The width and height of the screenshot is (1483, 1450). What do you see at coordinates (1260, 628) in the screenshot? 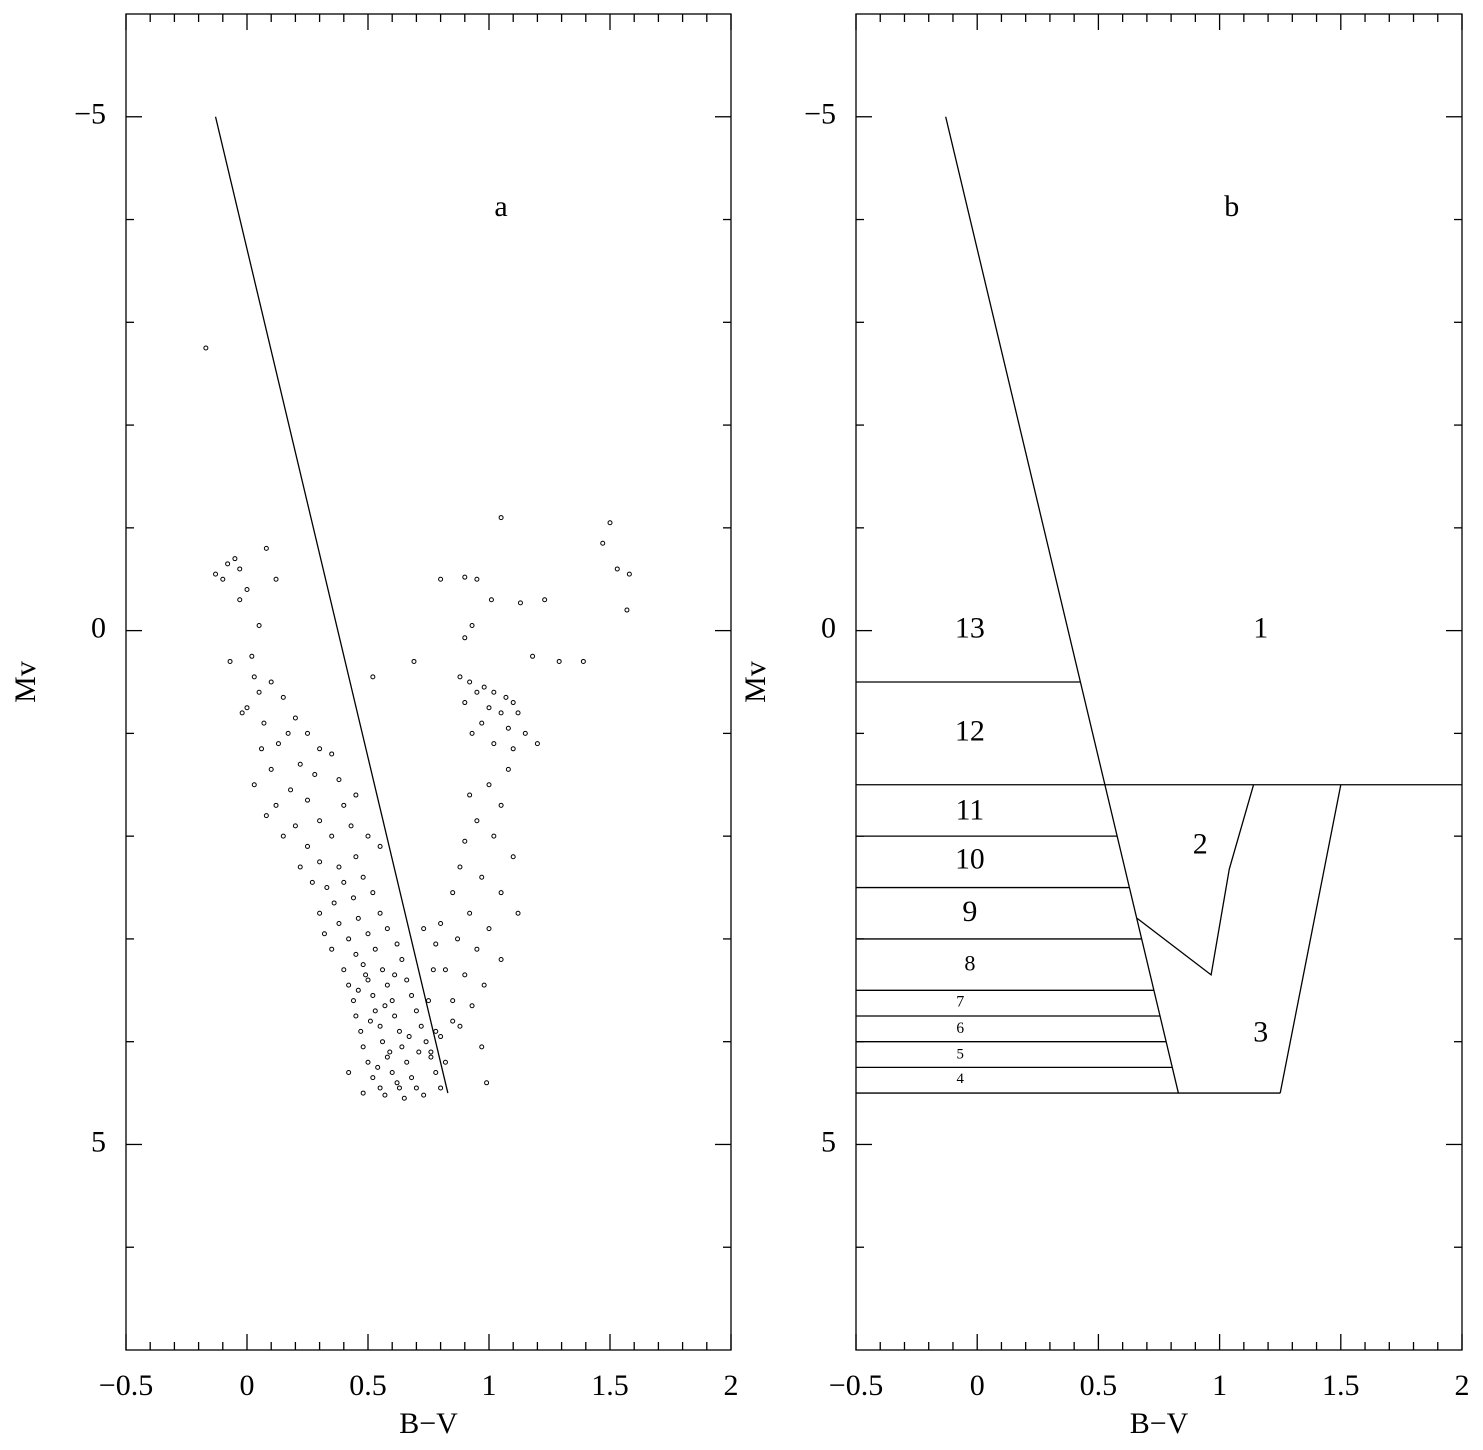
I see `region-label: 1` at bounding box center [1260, 628].